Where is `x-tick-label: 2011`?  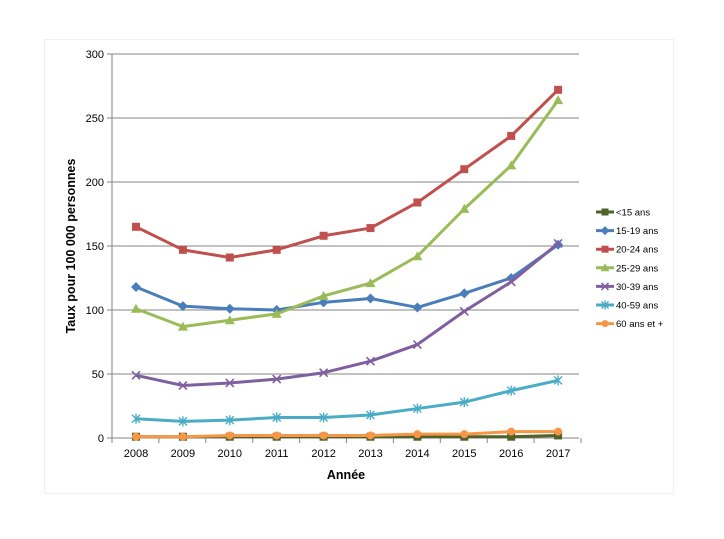
x-tick-label: 2011 is located at coordinates (277, 454).